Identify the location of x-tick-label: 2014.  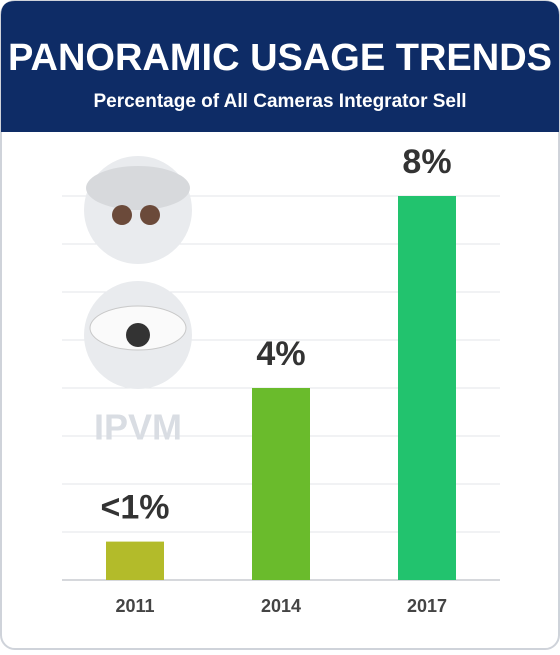
(281, 606).